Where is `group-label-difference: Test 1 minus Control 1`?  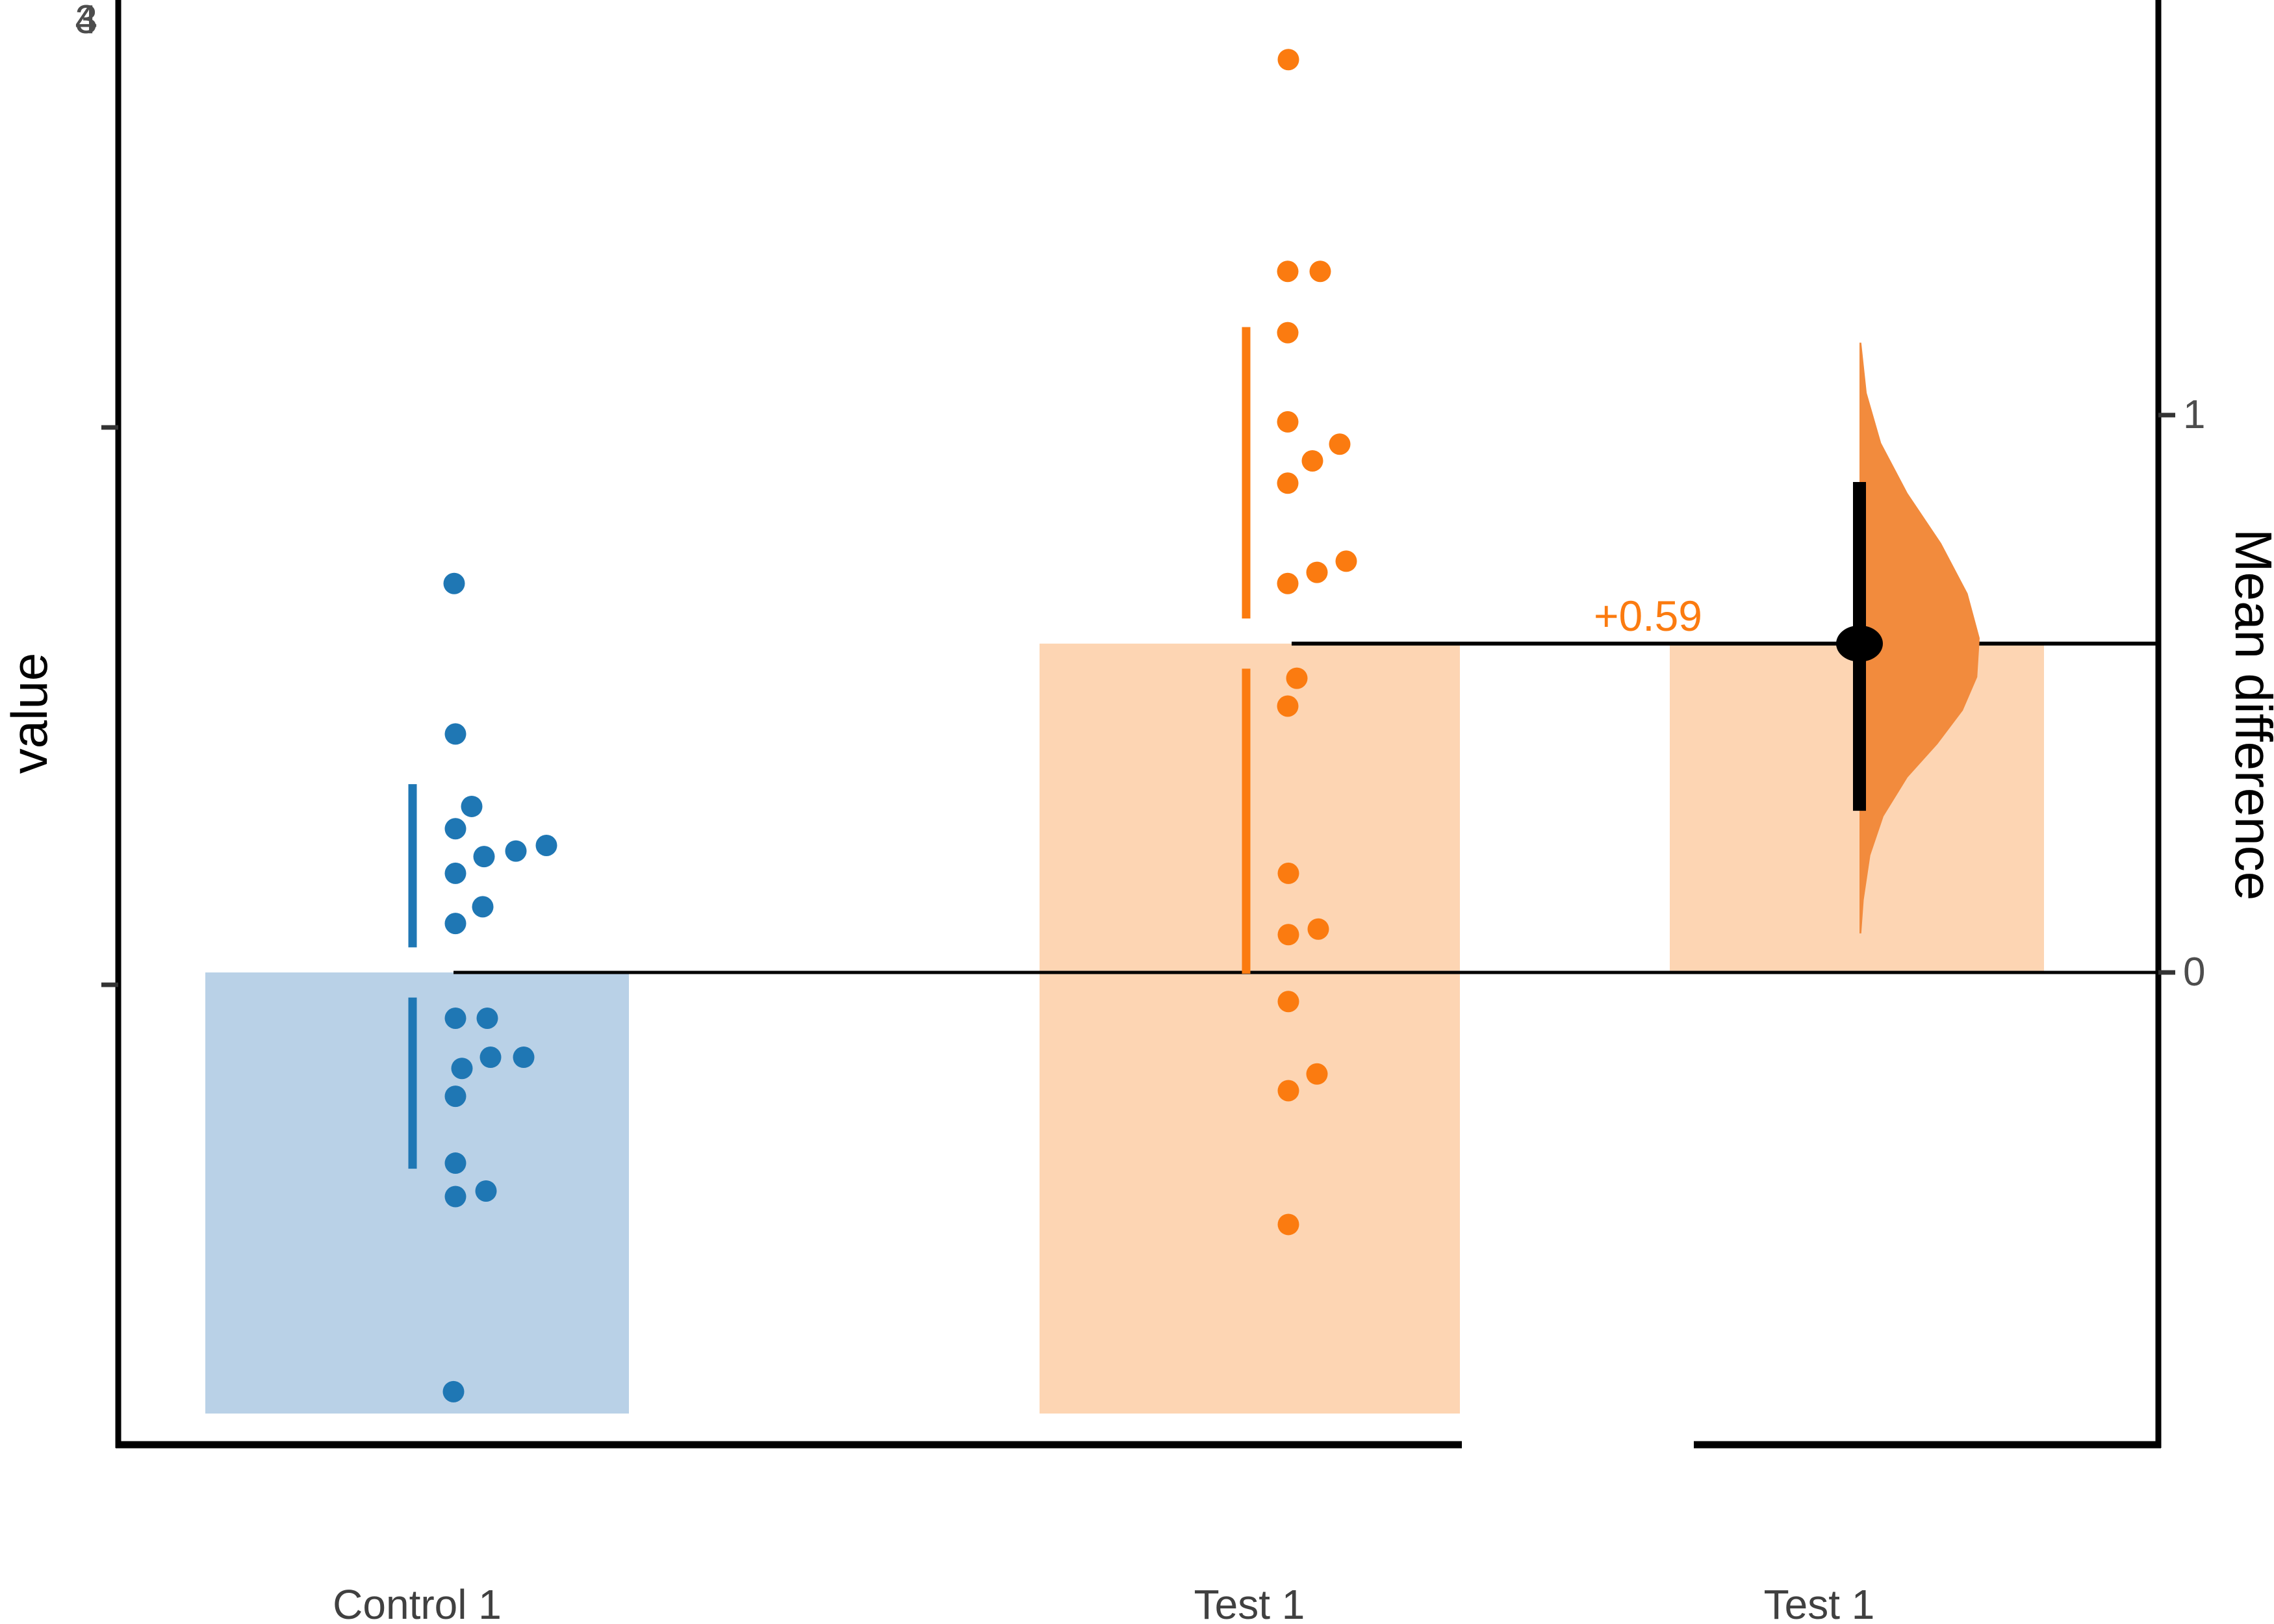 group-label-difference: Test 1 minus Control 1 is located at coordinates (1819, 1543).